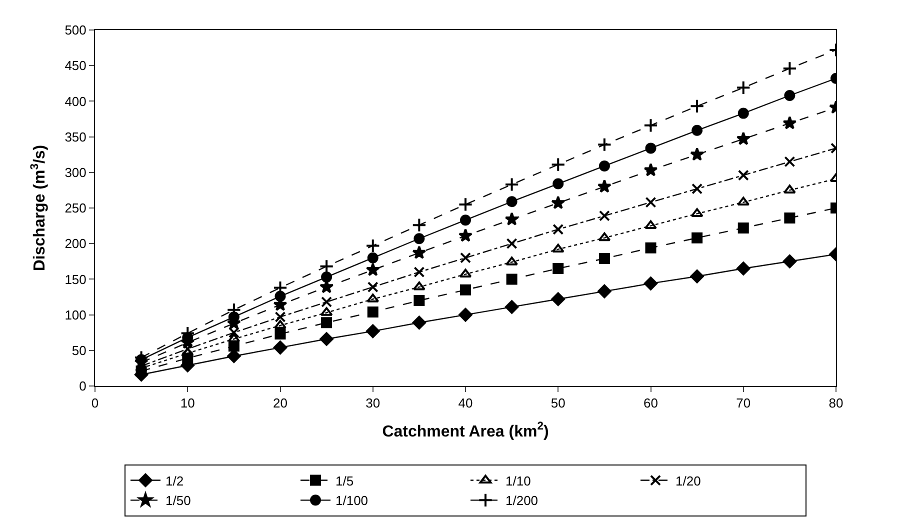  What do you see at coordinates (688, 480) in the screenshot?
I see `legend-label: 1/20` at bounding box center [688, 480].